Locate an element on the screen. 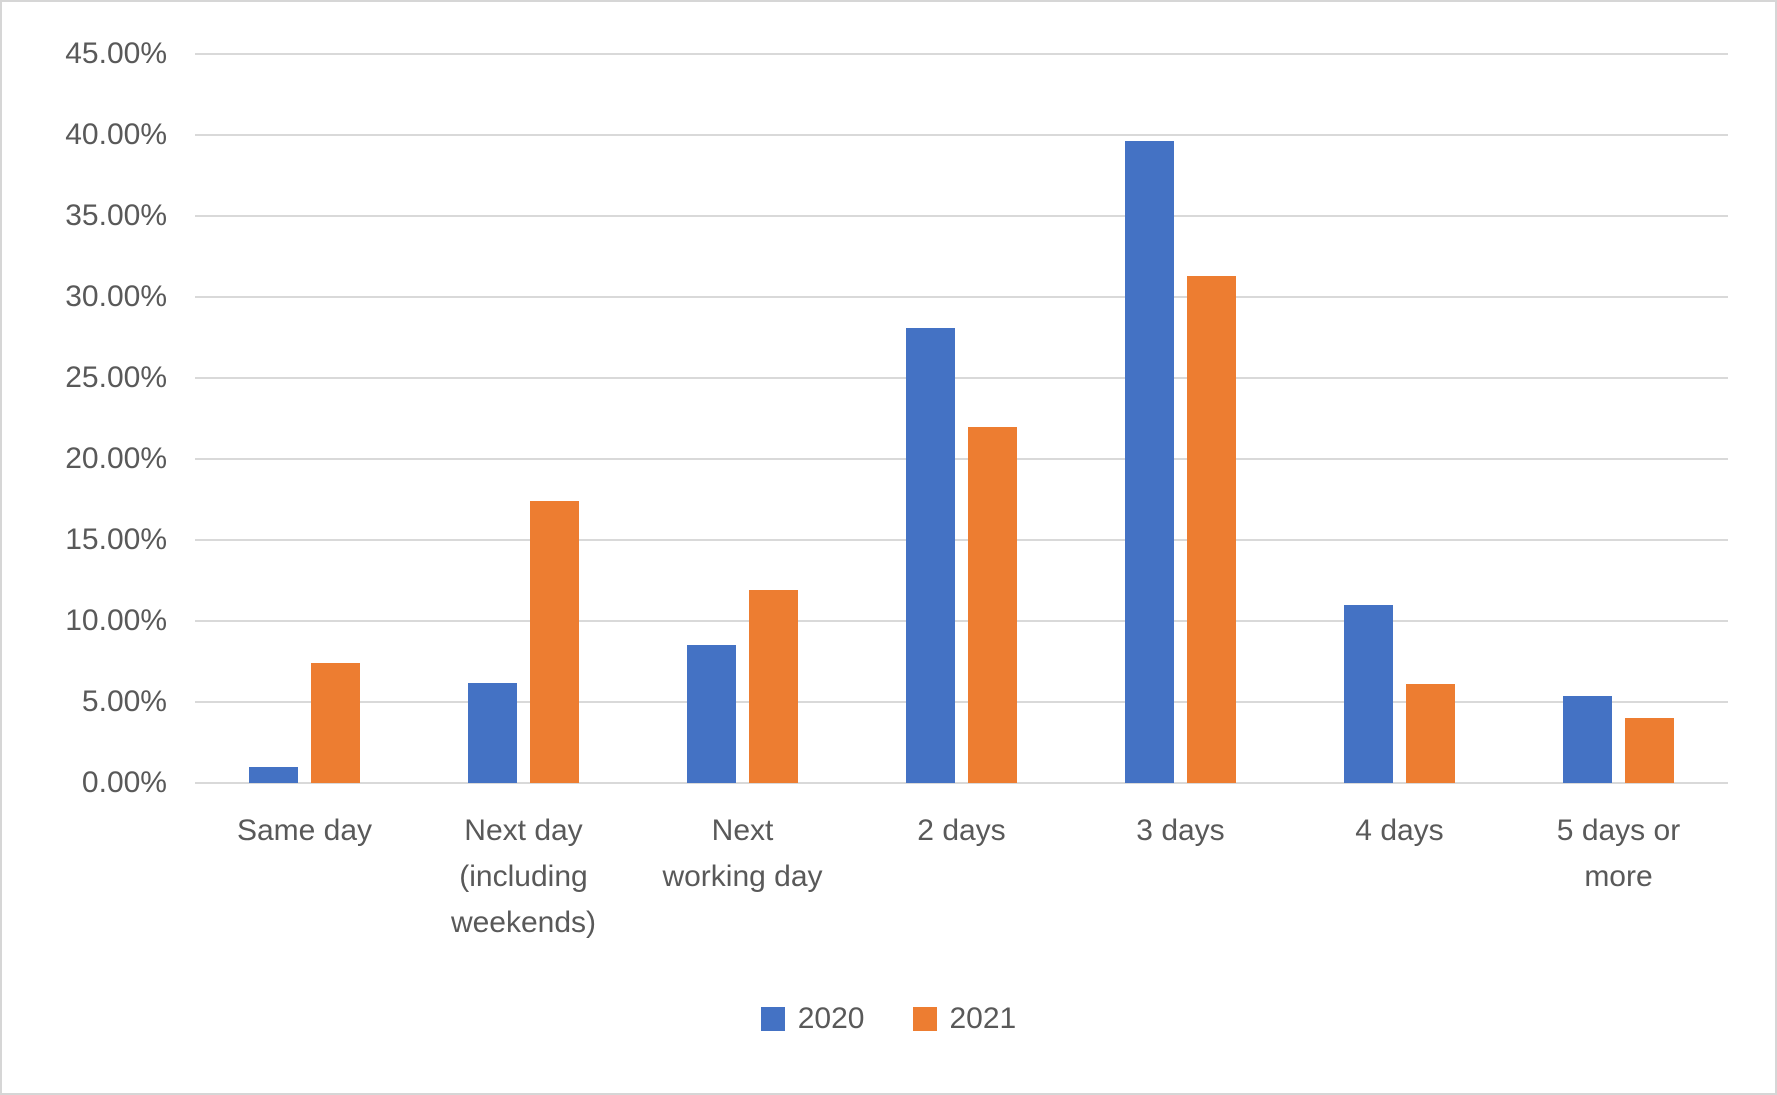 The width and height of the screenshot is (1777, 1095). bar-2020-5-days-or-more is located at coordinates (1587, 739).